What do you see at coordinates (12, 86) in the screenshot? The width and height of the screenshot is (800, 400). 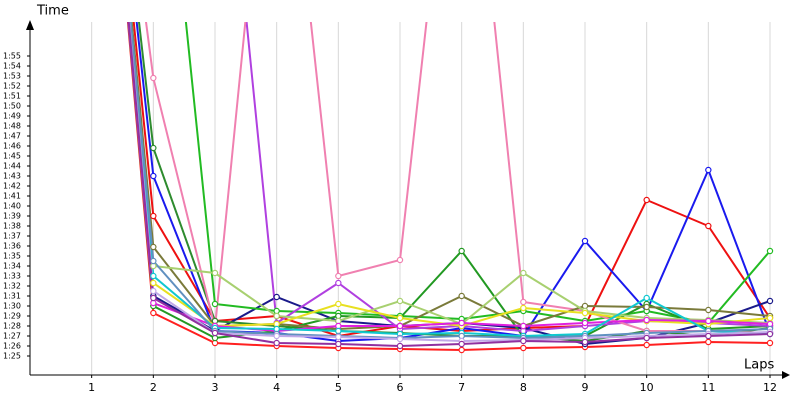 I see `y-tick-label: 1:52` at bounding box center [12, 86].